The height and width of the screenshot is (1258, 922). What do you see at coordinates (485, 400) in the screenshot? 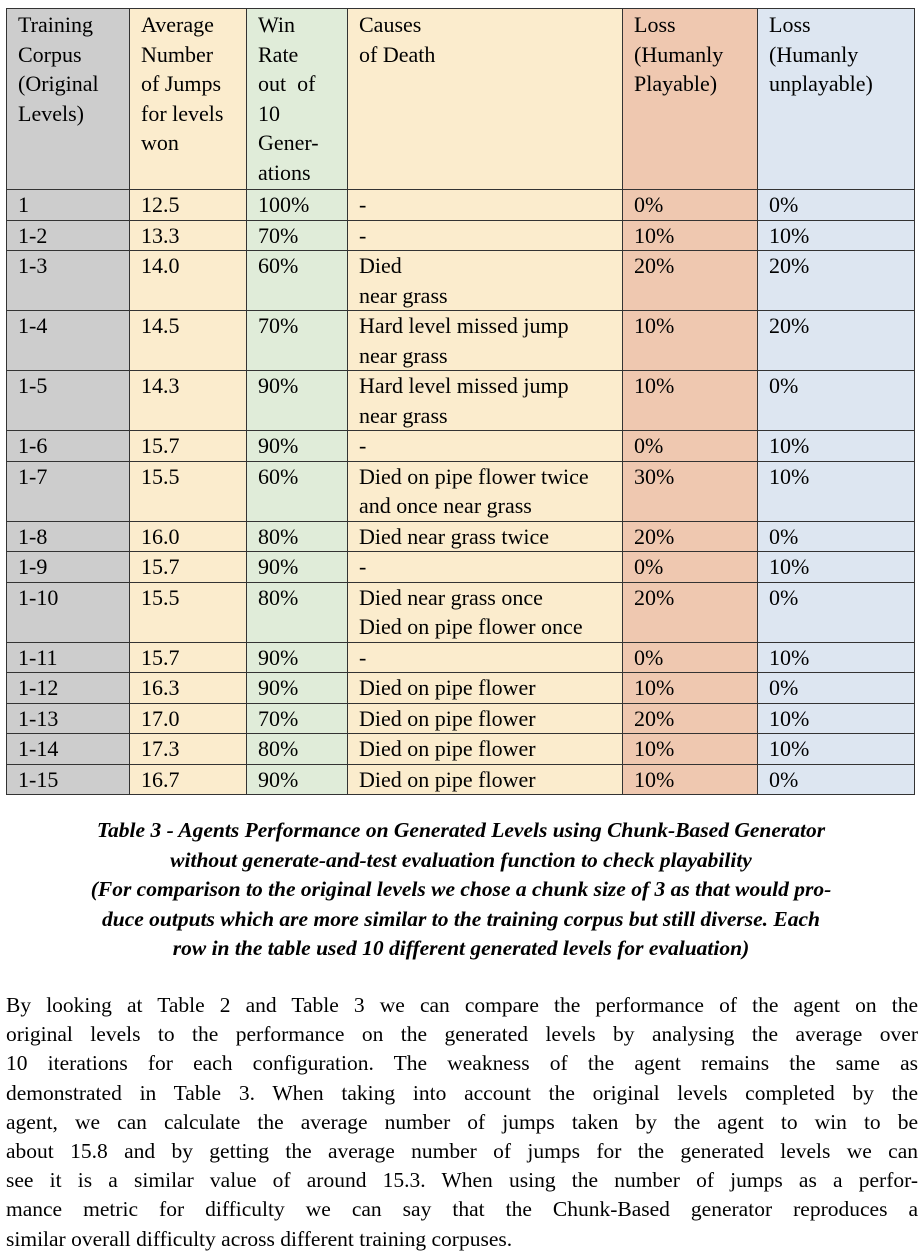
I see `cell-causes-of-death: Hard level missed jump near grass` at bounding box center [485, 400].